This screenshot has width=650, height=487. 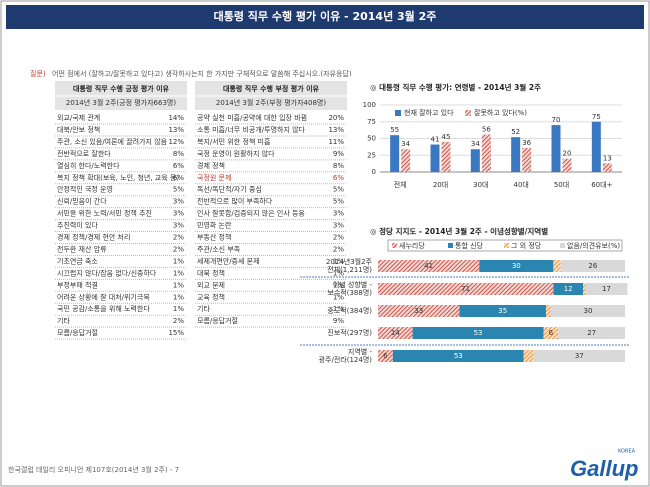 What do you see at coordinates (228, 260) in the screenshot?
I see `row-label: 세제개편안/증세 문제` at bounding box center [228, 260].